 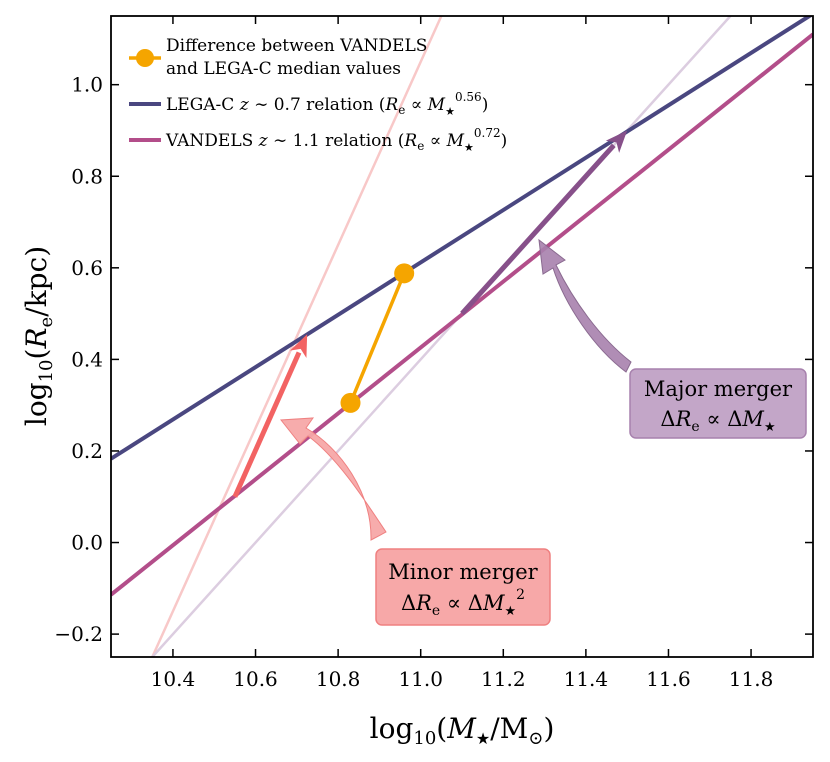 I want to click on legend-label-vandels: VANDELS z ∼ 1.1 relation (Re ∝ M★0.72), so click(x=336, y=140).